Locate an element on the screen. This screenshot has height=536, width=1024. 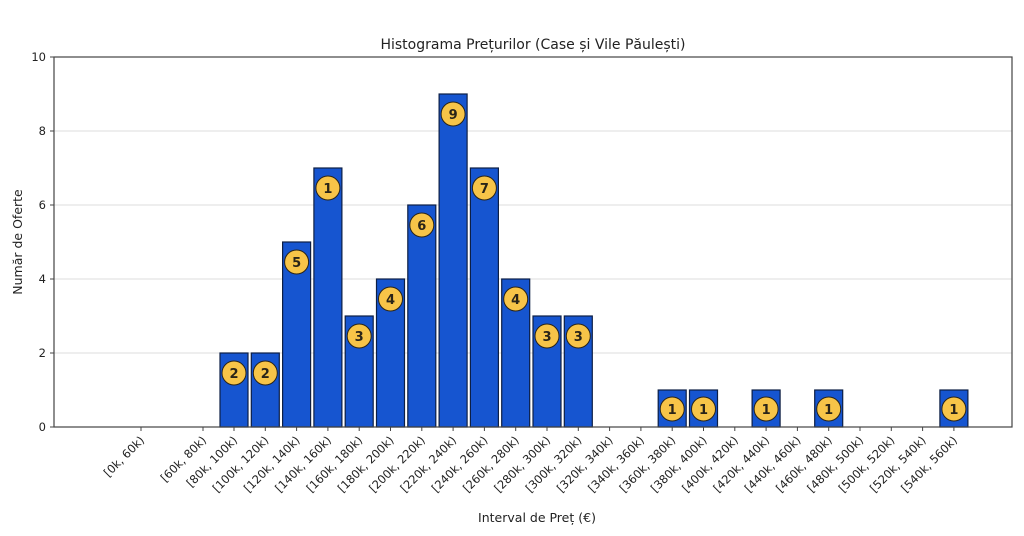
y-tick-label: 6 is located at coordinates (42, 205).